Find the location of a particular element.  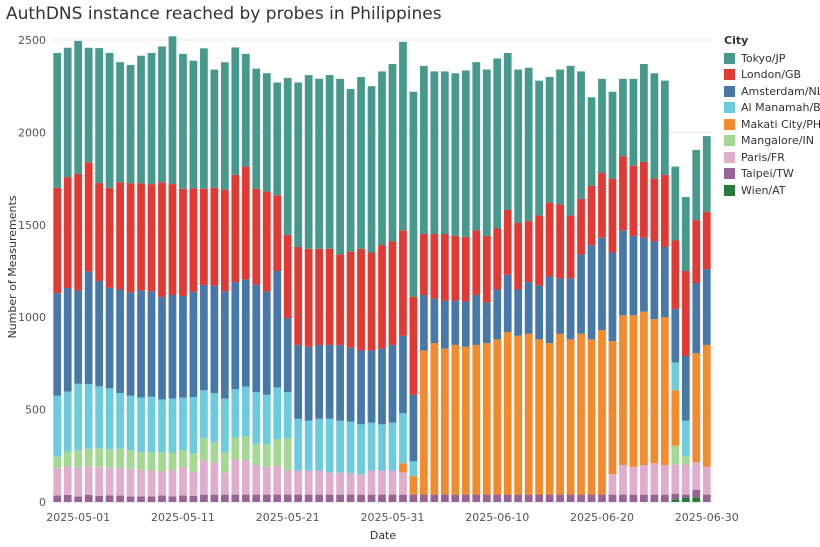

legend-item-wien-at: Wien/AT is located at coordinates (772, 190).